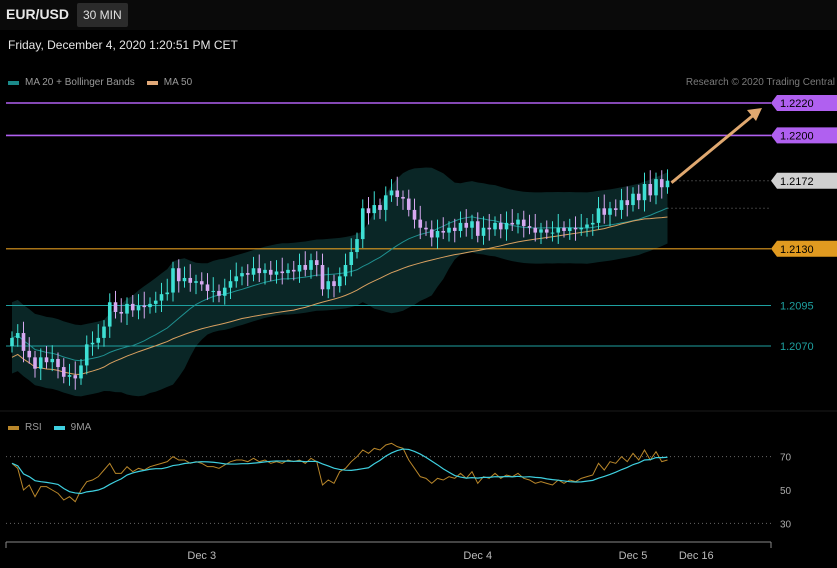 This screenshot has width=837, height=568. I want to click on price-tag-label-2: 1.2172, so click(797, 182).